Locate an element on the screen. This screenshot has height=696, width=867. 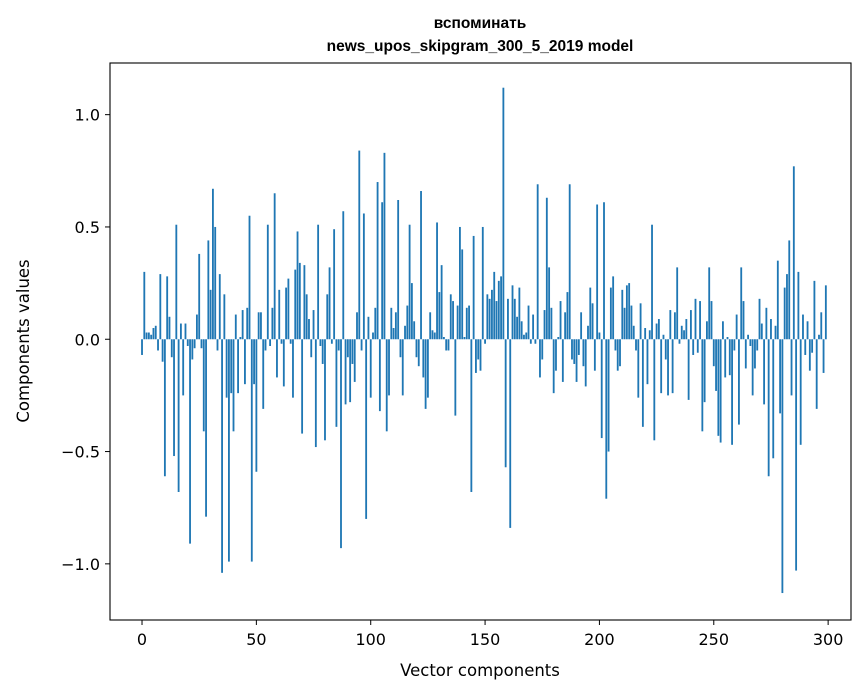
y-ticks-group: −1.0 −0.5 0.0 0.5 1.0 is located at coordinates (85, 340).